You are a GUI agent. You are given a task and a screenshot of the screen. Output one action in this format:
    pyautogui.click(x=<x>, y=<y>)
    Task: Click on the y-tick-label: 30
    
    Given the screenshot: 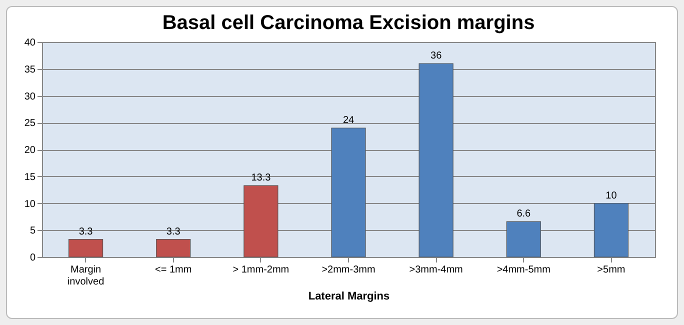 What is the action you would take?
    pyautogui.click(x=30, y=96)
    